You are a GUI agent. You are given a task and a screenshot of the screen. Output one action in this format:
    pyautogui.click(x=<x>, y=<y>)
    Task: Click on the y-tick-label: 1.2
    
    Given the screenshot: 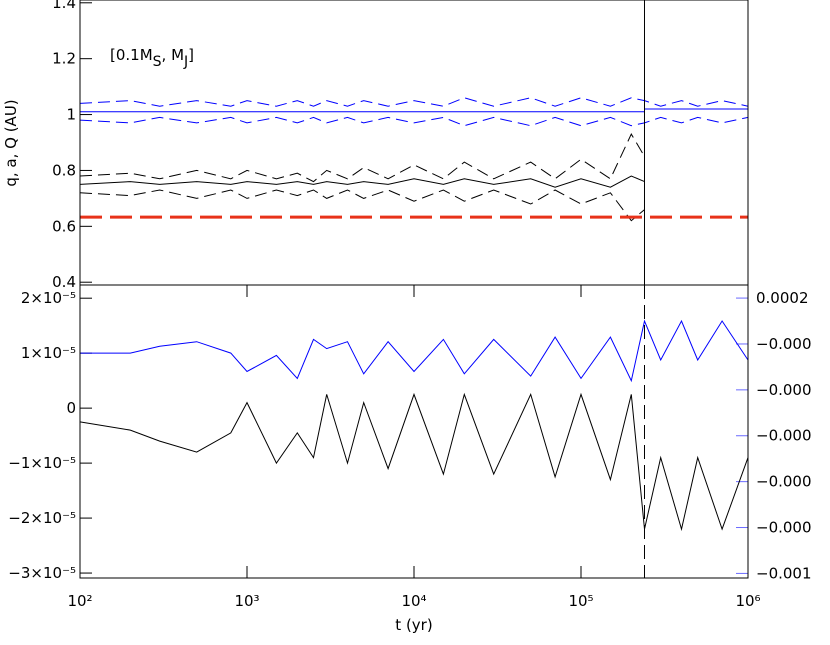 What is the action you would take?
    pyautogui.click(x=64, y=59)
    